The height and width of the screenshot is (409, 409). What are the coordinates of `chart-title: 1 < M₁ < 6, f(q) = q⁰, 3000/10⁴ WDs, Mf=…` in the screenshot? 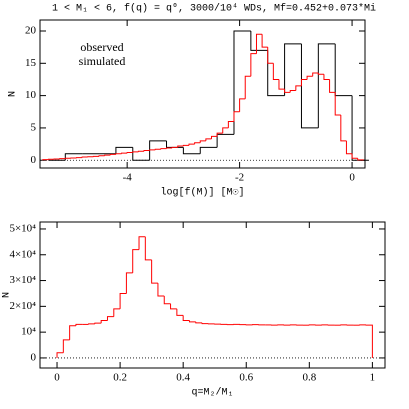 It's located at (214, 9).